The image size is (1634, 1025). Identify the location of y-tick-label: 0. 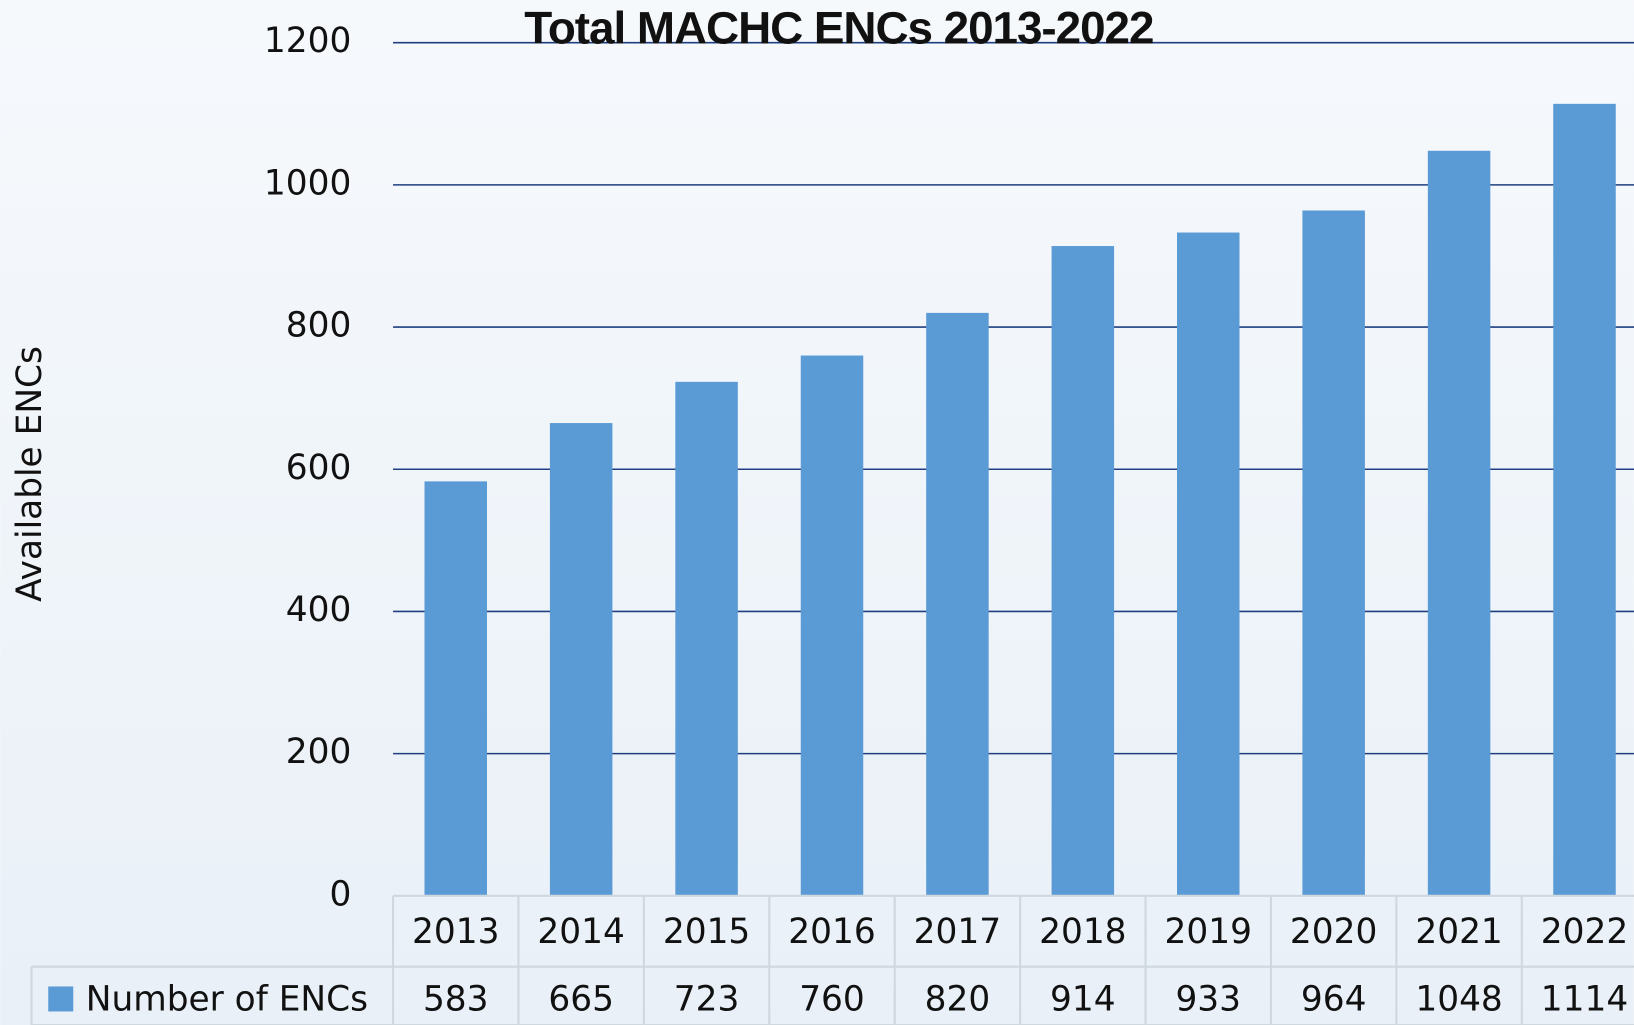
(341, 894).